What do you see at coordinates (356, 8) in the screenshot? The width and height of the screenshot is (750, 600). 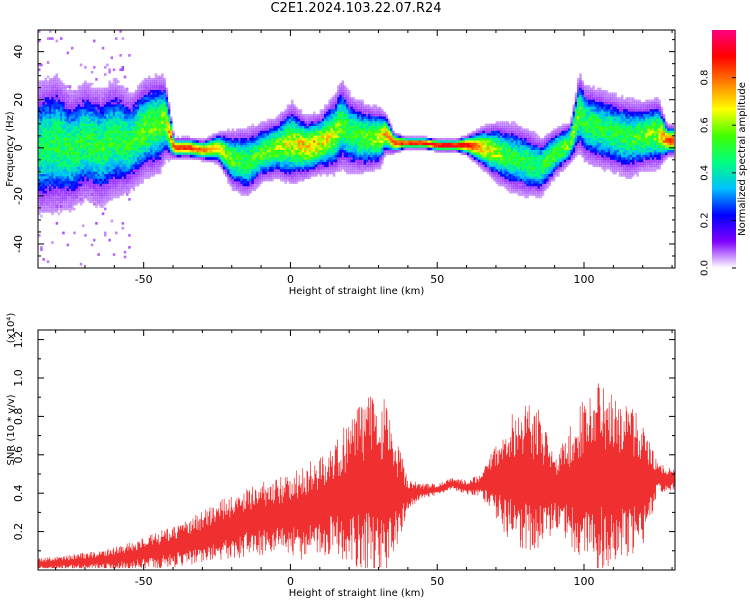 I see `chart-title: C2E1.2024.103.22.07.R24` at bounding box center [356, 8].